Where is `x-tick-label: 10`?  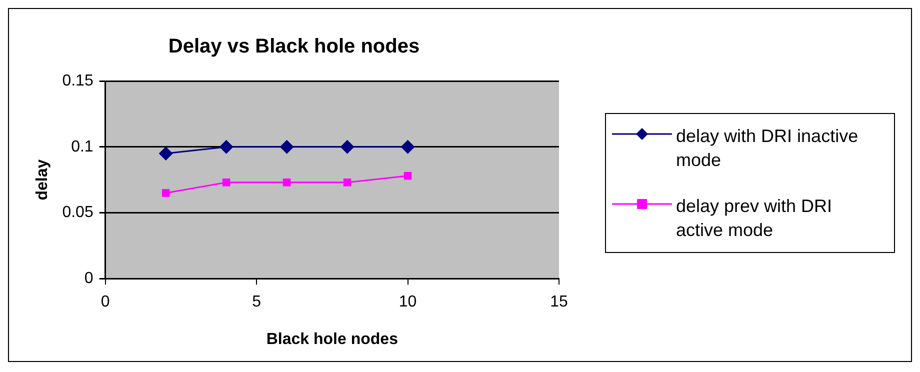 x-tick-label: 10 is located at coordinates (407, 302).